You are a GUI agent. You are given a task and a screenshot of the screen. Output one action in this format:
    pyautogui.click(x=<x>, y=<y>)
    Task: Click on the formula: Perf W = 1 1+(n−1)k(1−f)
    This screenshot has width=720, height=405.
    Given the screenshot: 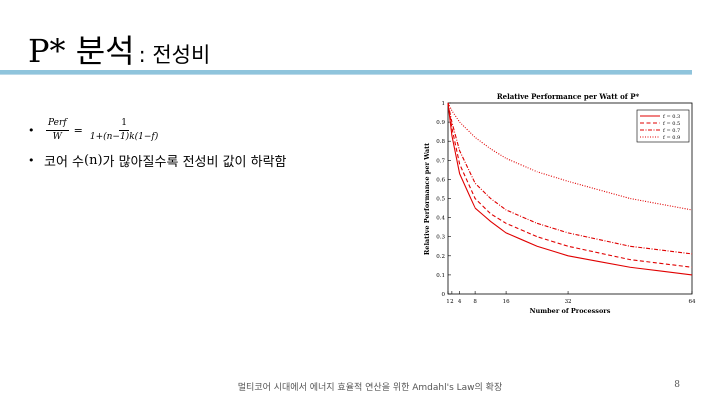 What is the action you would take?
    pyautogui.click(x=103, y=130)
    